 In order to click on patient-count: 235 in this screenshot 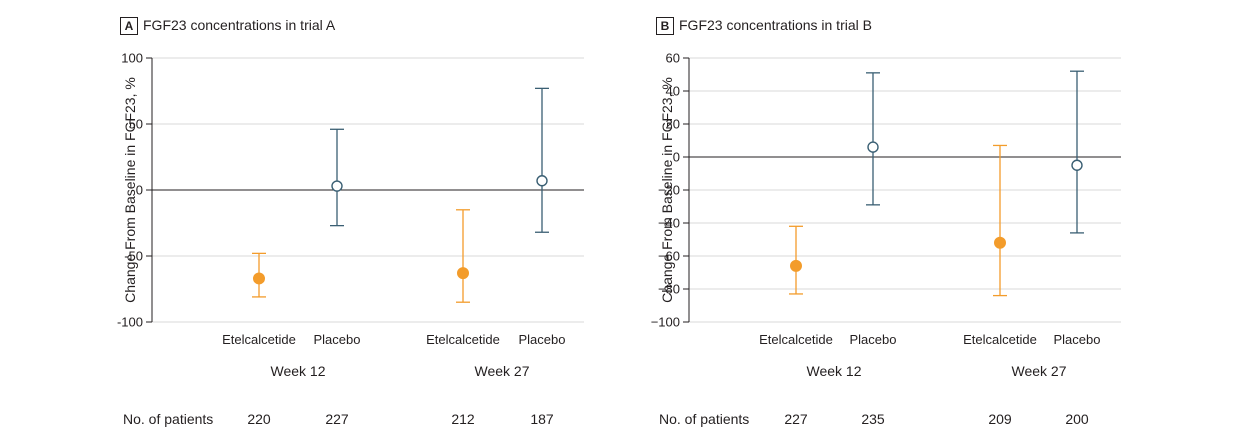, I will do `click(873, 419)`.